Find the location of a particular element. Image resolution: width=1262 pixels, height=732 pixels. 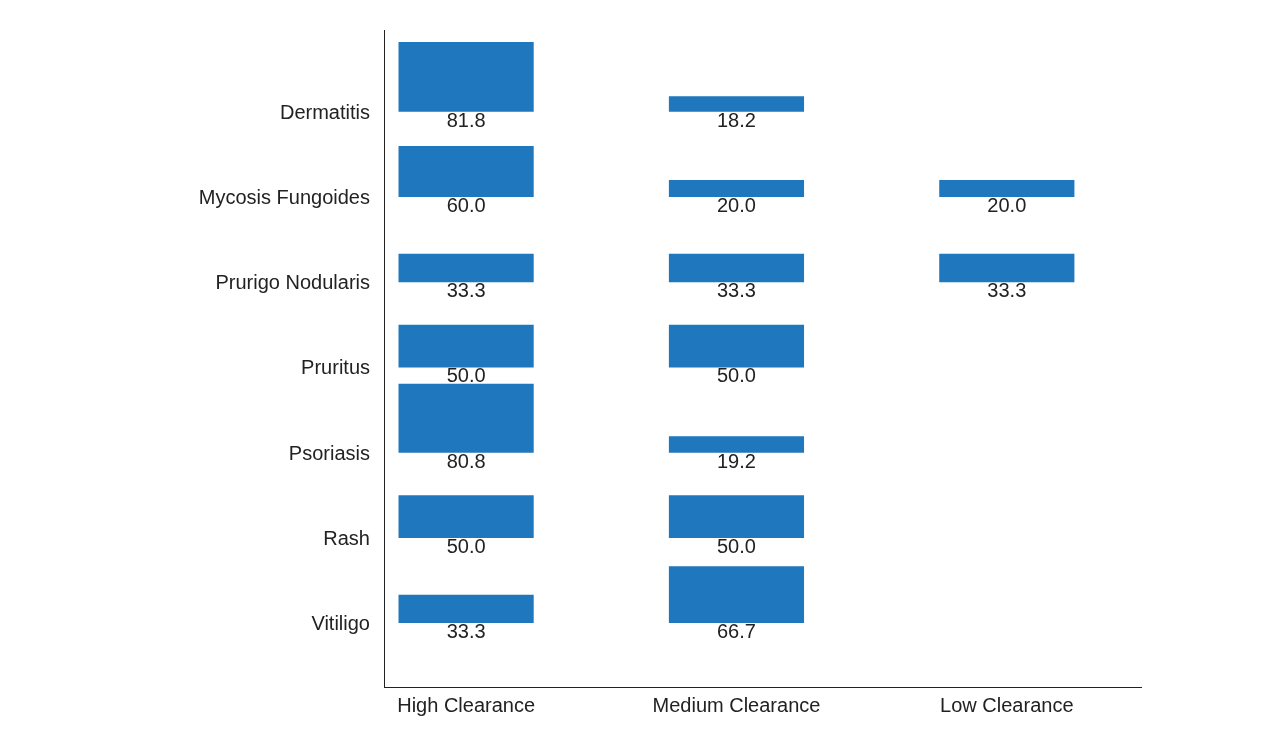

data-label: 80.8 is located at coordinates (466, 460).